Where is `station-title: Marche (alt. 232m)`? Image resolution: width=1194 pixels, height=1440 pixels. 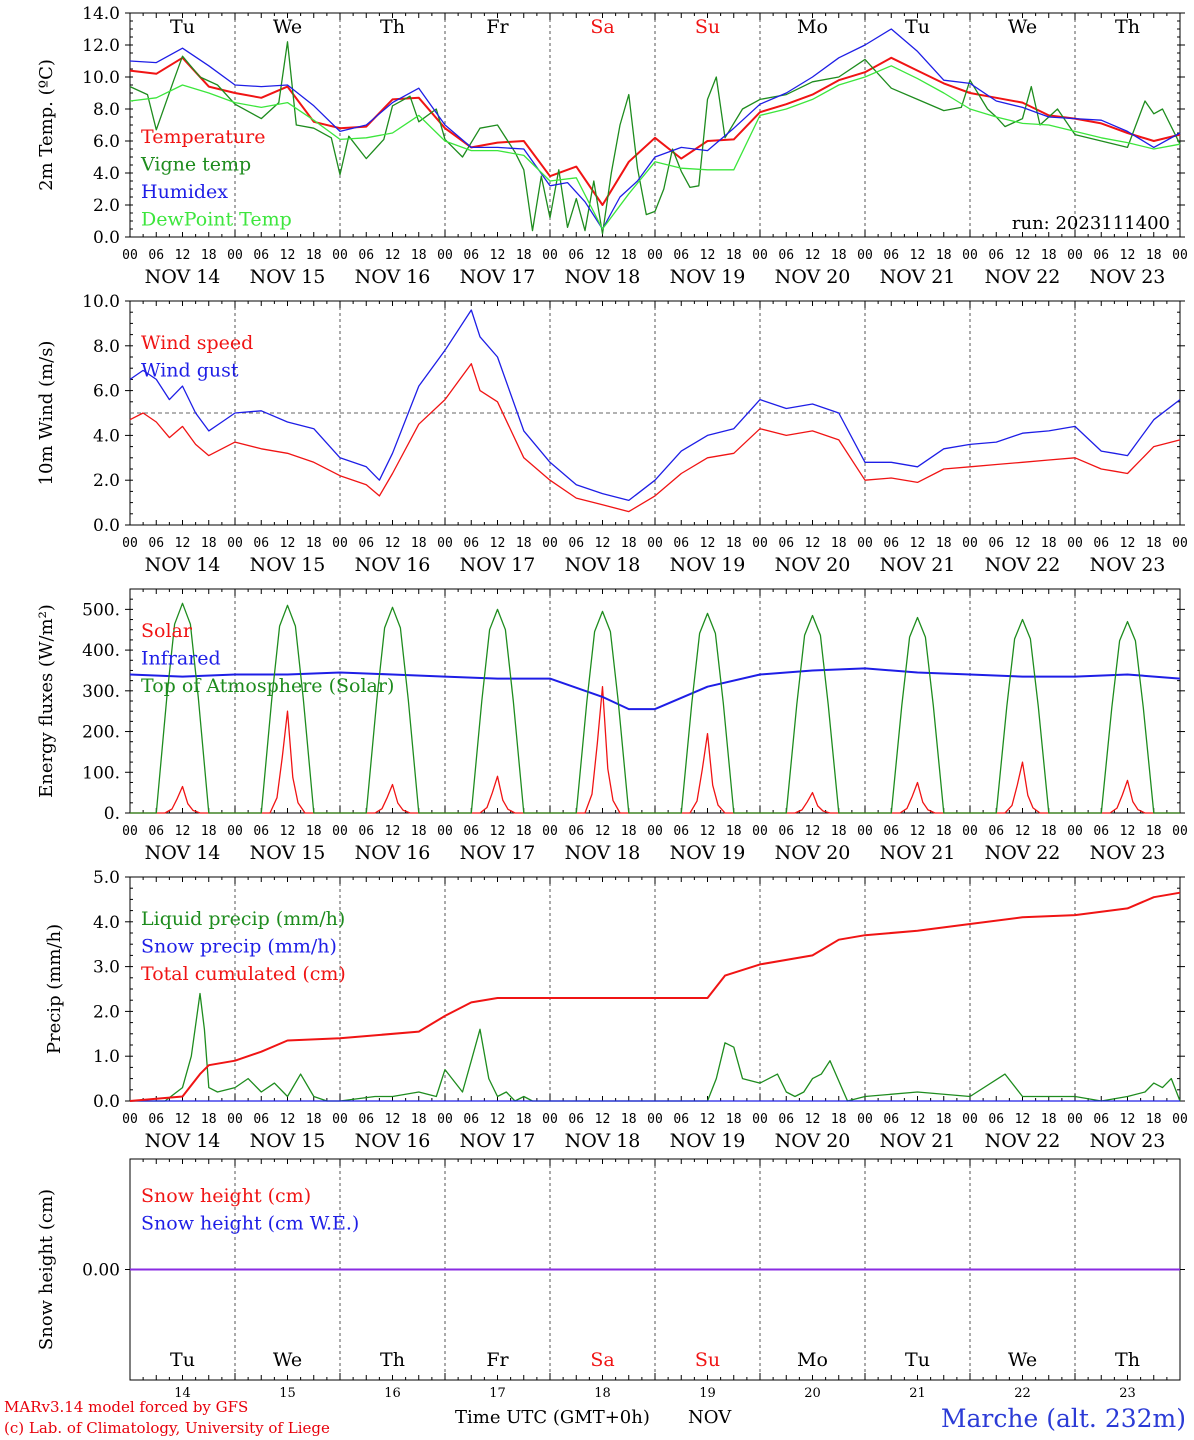
station-title: Marche (alt. 232m) is located at coordinates (1063, 1418).